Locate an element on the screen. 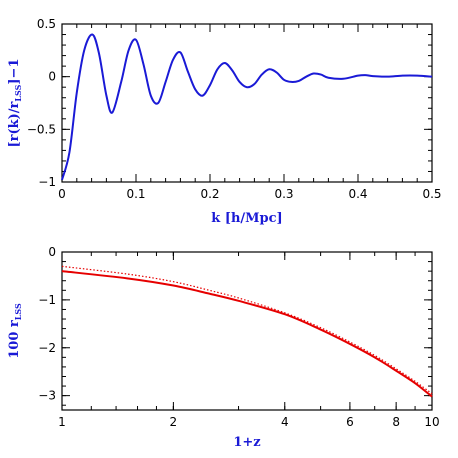 Image resolution: width=458 pixels, height=458 pixels. top-x-axis-label: k [h/Mpc] is located at coordinates (246, 218).